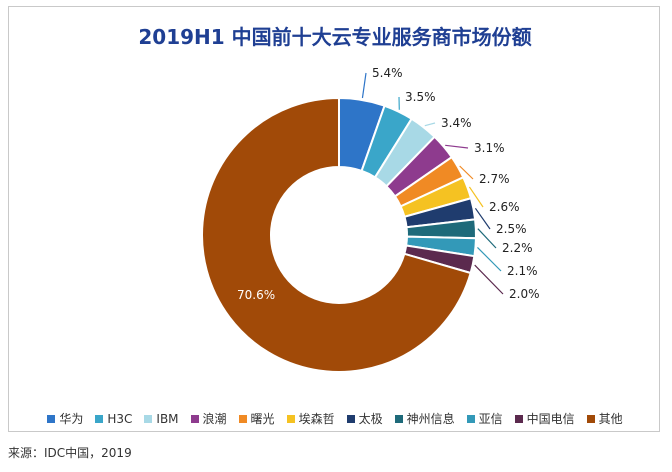 The height and width of the screenshot is (472, 672). I want to click on data-label-亚信: 2.1%, so click(522, 271).